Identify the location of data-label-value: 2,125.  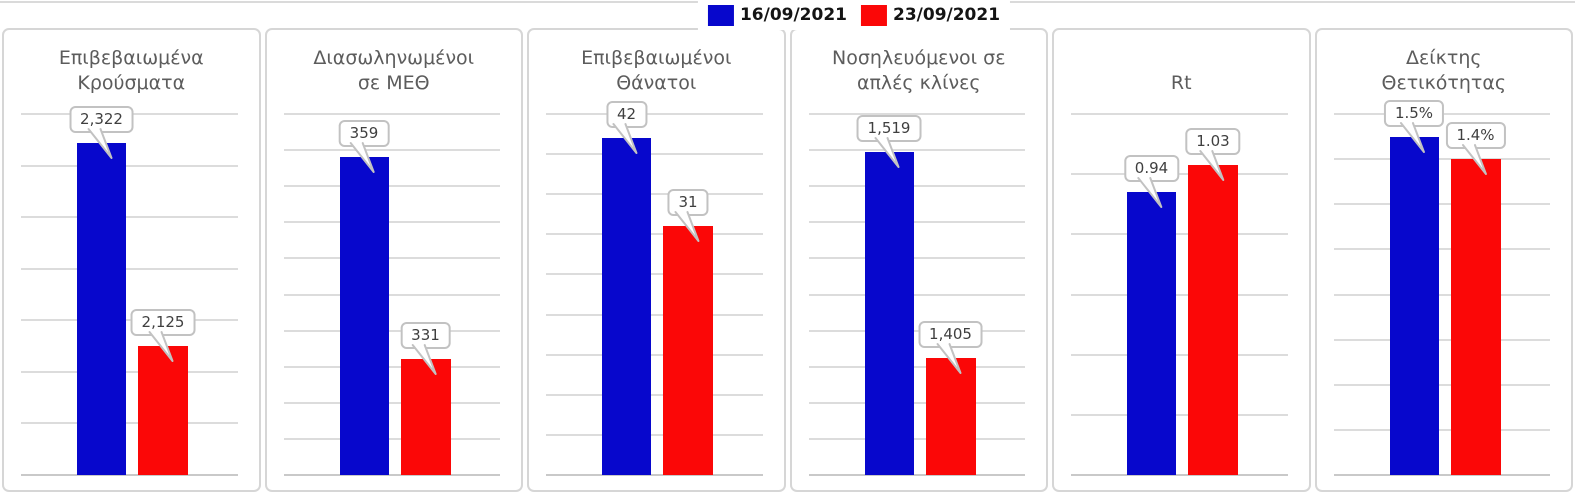
(163, 322).